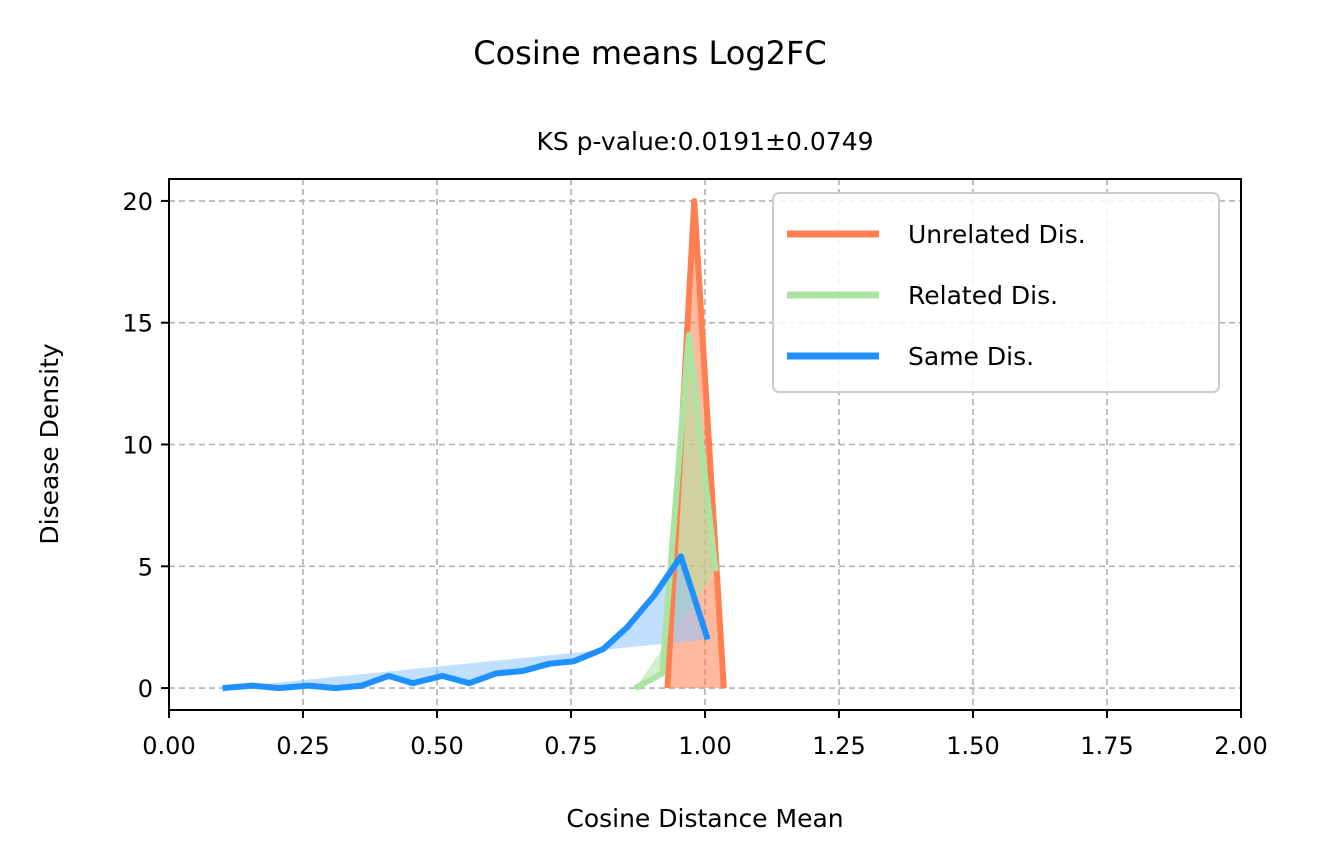  I want to click on chart-title: Cosine means Log2FC, so click(649, 53).